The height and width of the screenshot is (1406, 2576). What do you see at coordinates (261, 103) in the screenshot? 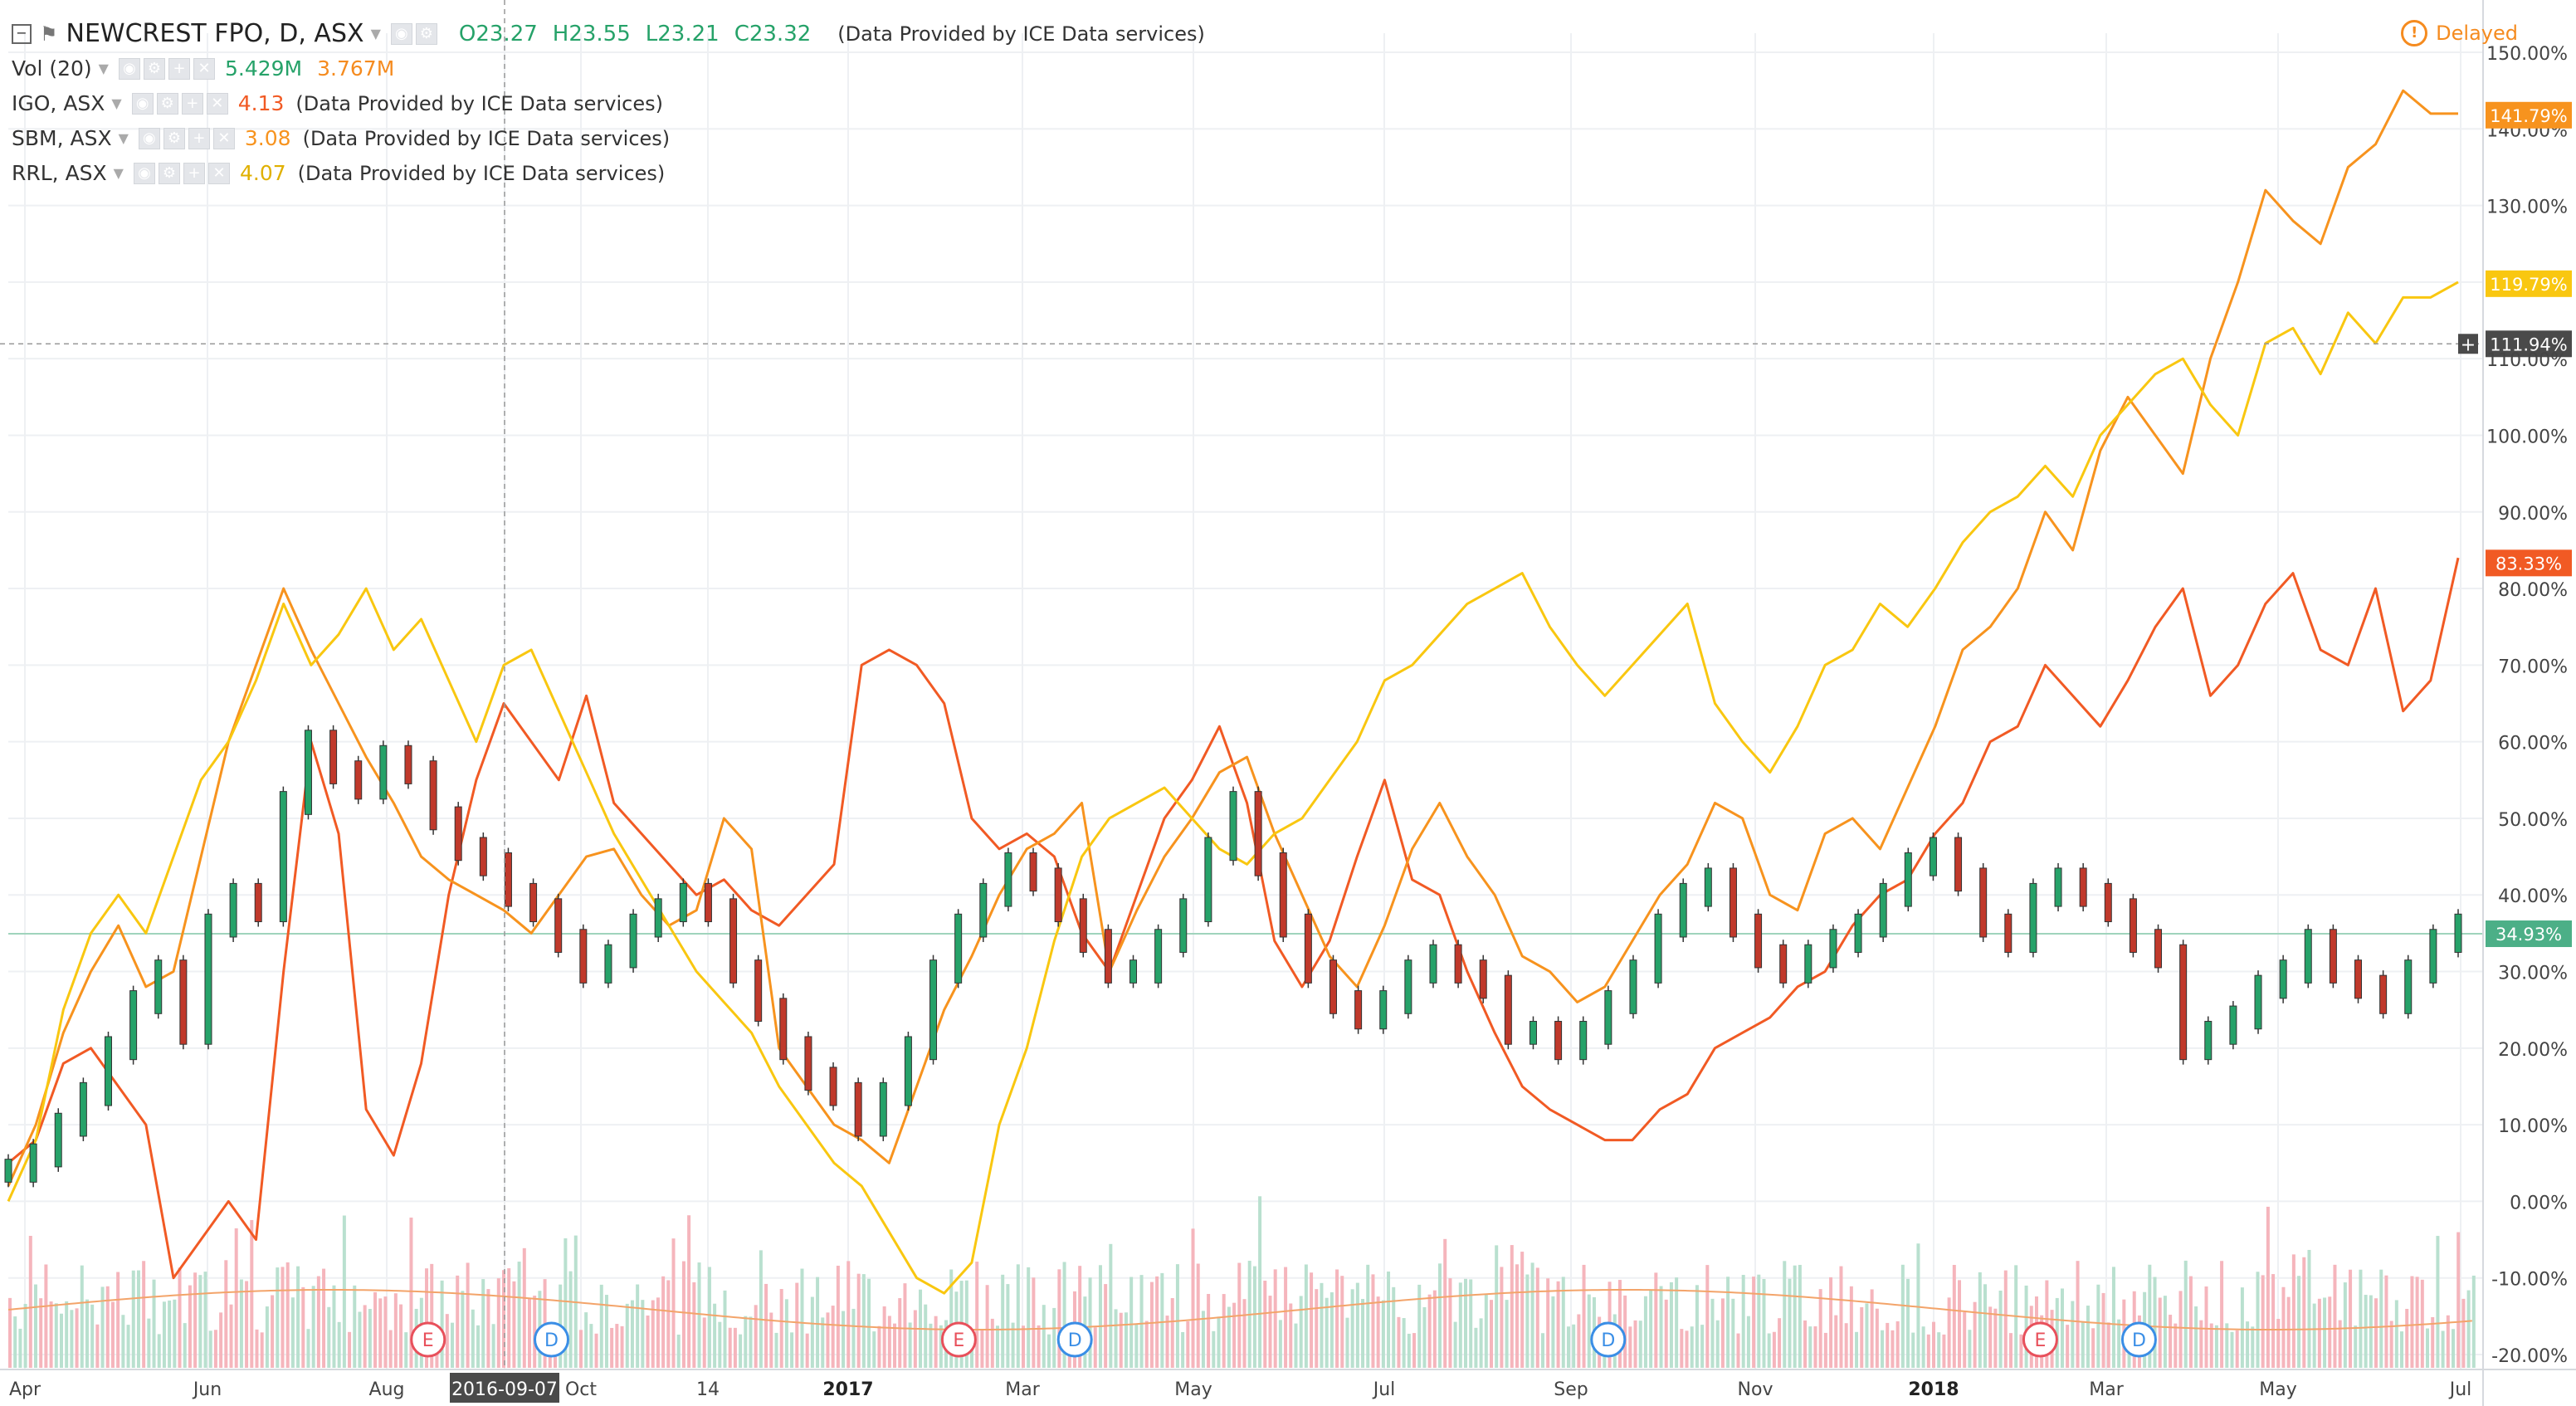
I see `overlay-value: 4.13` at bounding box center [261, 103].